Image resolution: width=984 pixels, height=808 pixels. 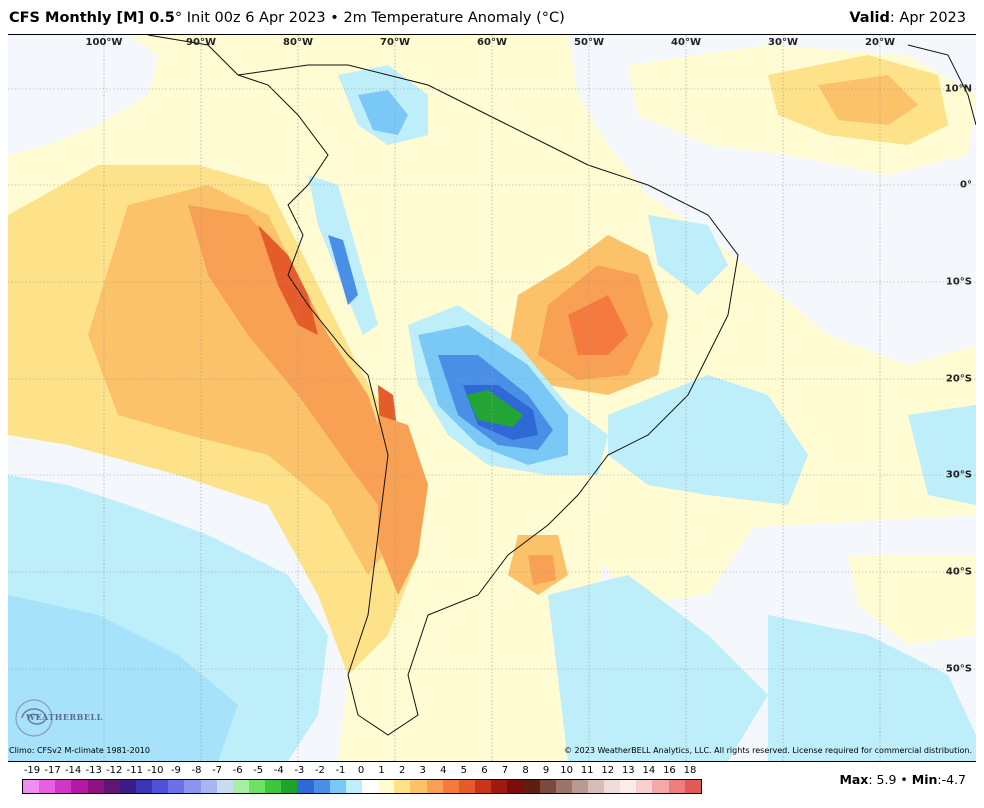 What do you see at coordinates (942, 455) in the screenshot?
I see `cool-east-atlantic` at bounding box center [942, 455].